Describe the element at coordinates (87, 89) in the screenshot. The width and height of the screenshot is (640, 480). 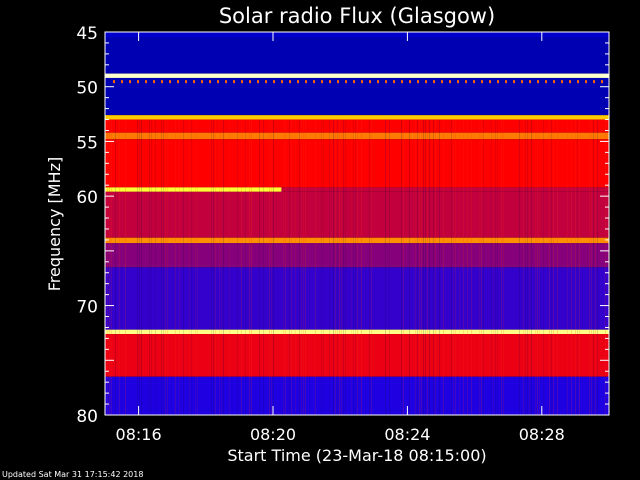
I see `y-tick-label: 50` at that location.